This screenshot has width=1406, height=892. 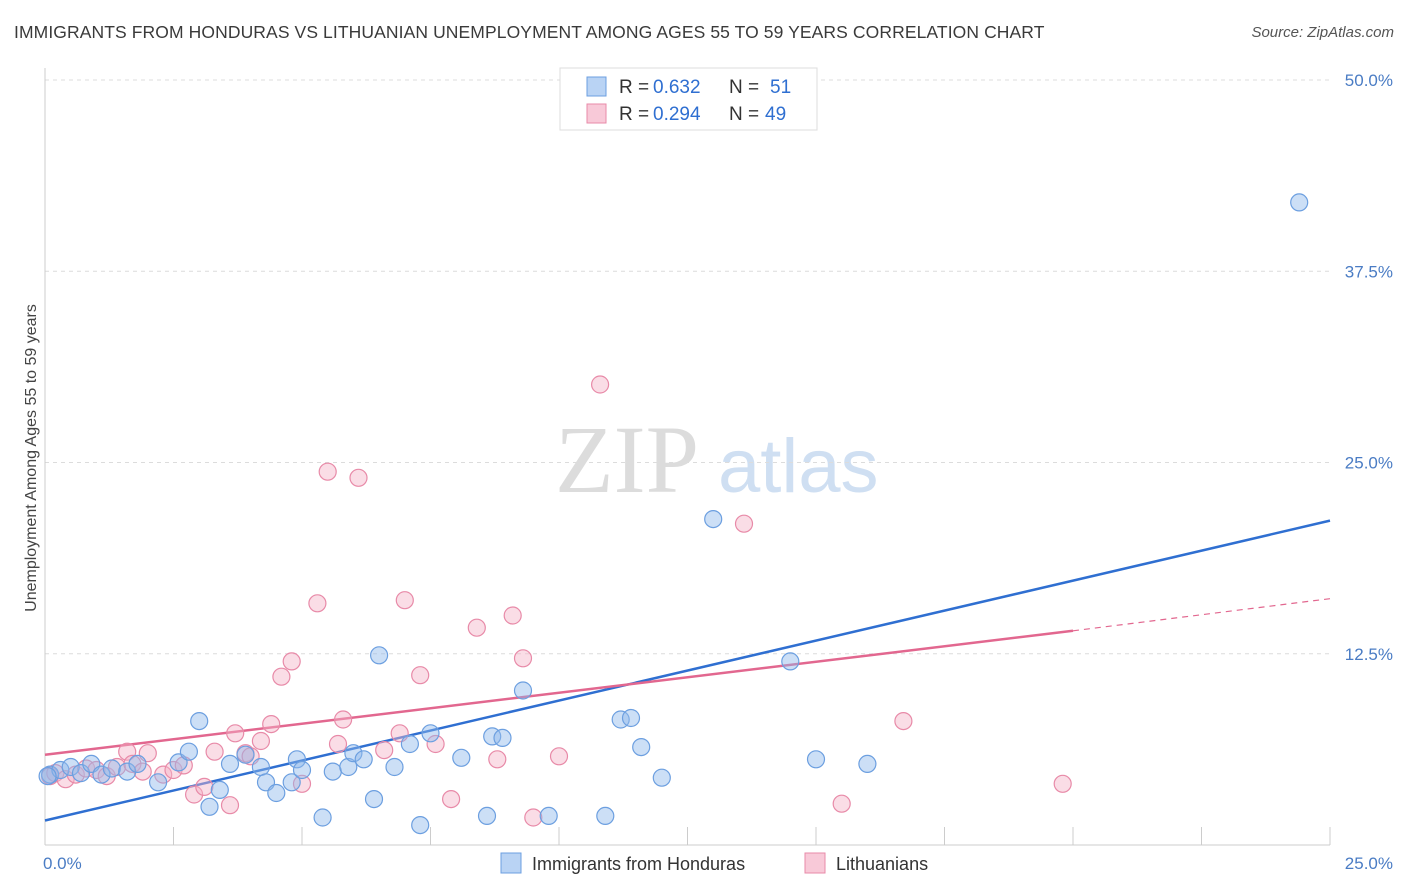 I want to click on legend-r-value-1: 0.632, so click(x=677, y=87).